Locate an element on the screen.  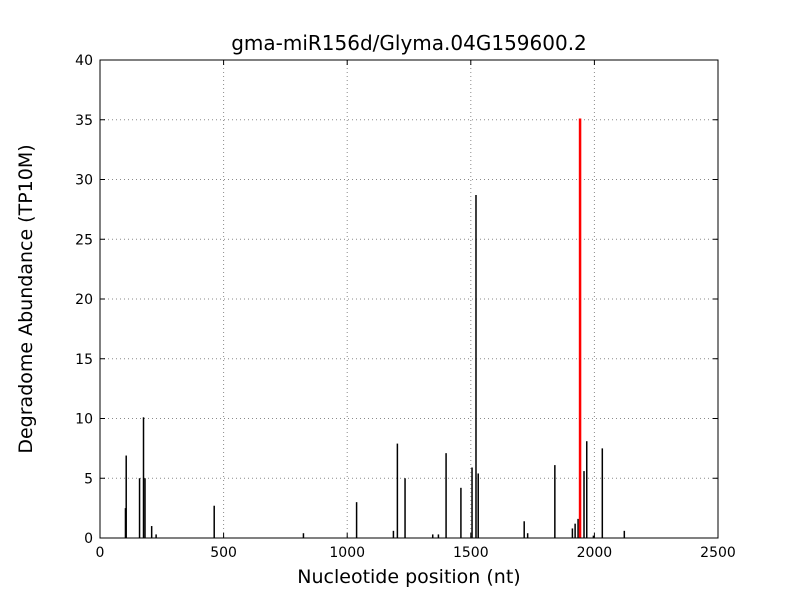
y-axis-label: Degradome Abundance (TP10M) is located at coordinates (26, 299).